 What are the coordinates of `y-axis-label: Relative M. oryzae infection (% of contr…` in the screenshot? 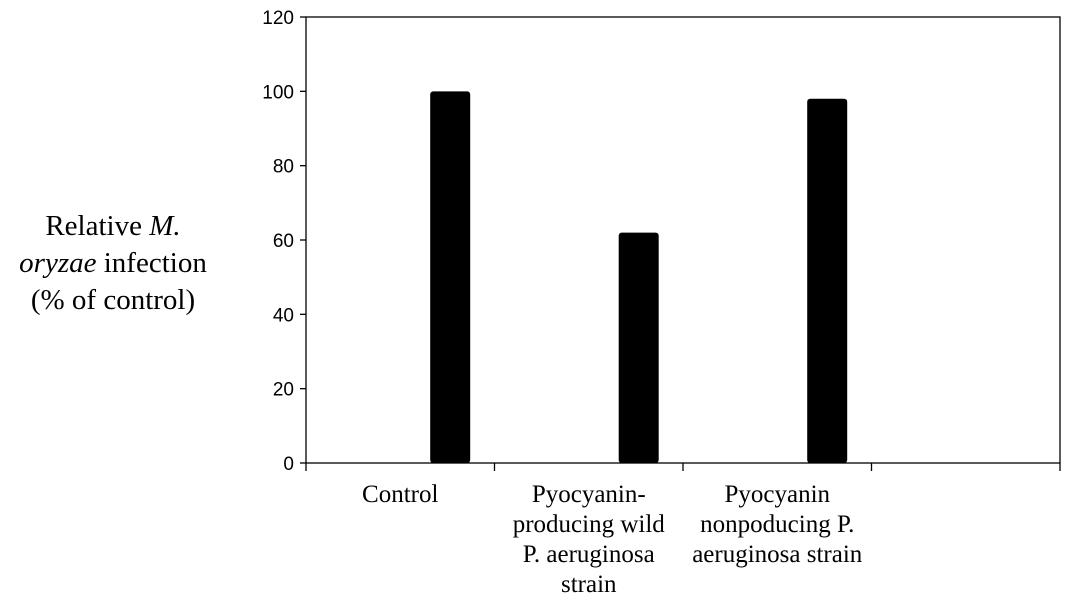 It's located at (113, 263).